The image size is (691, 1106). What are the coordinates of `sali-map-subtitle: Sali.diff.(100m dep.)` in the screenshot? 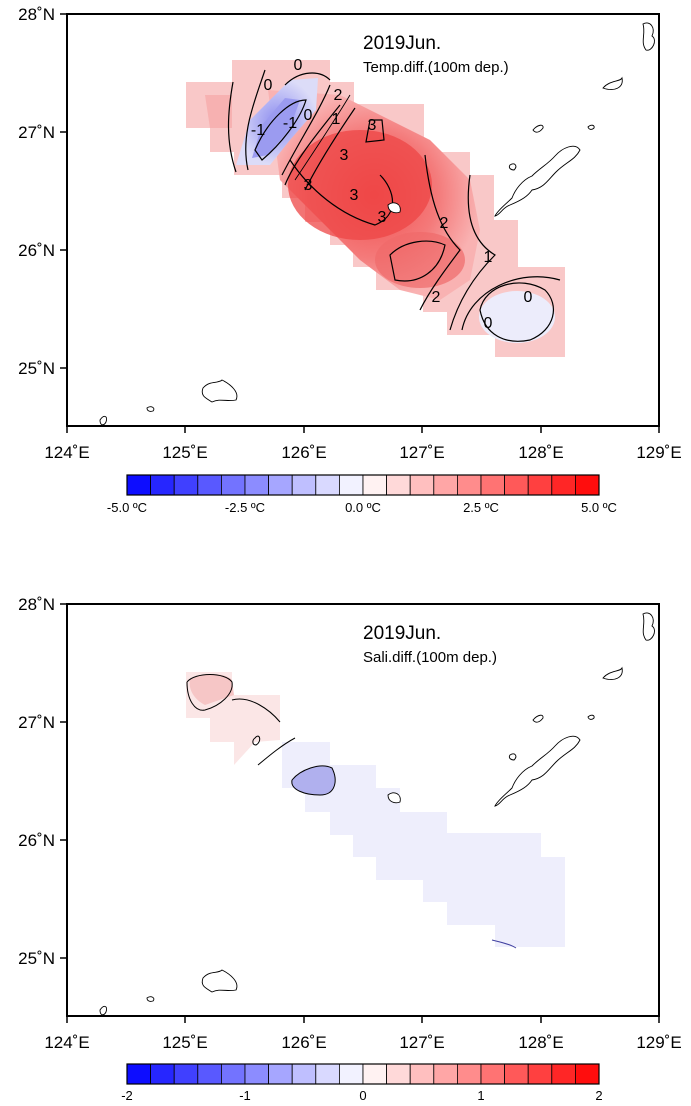 It's located at (430, 657).